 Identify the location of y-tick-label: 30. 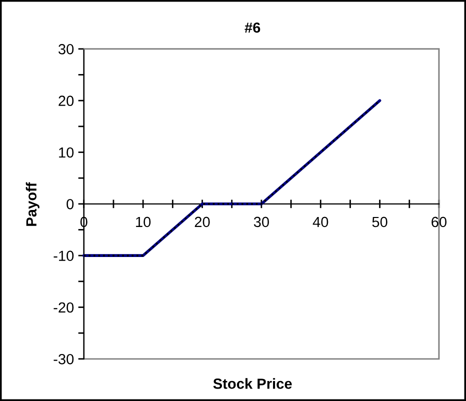
(66, 49).